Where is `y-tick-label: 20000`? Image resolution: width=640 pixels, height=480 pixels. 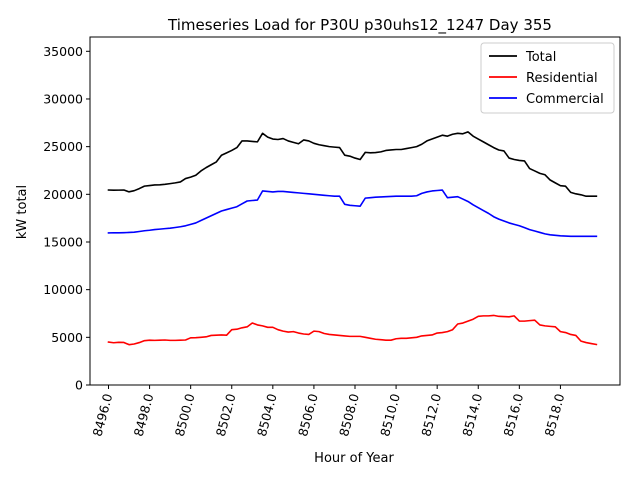 y-tick-label: 20000 is located at coordinates (63, 194).